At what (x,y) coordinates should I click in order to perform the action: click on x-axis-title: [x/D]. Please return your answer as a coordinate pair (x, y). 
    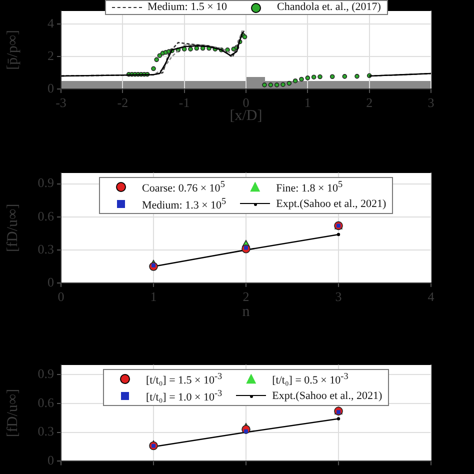
    Looking at the image, I should click on (246, 116).